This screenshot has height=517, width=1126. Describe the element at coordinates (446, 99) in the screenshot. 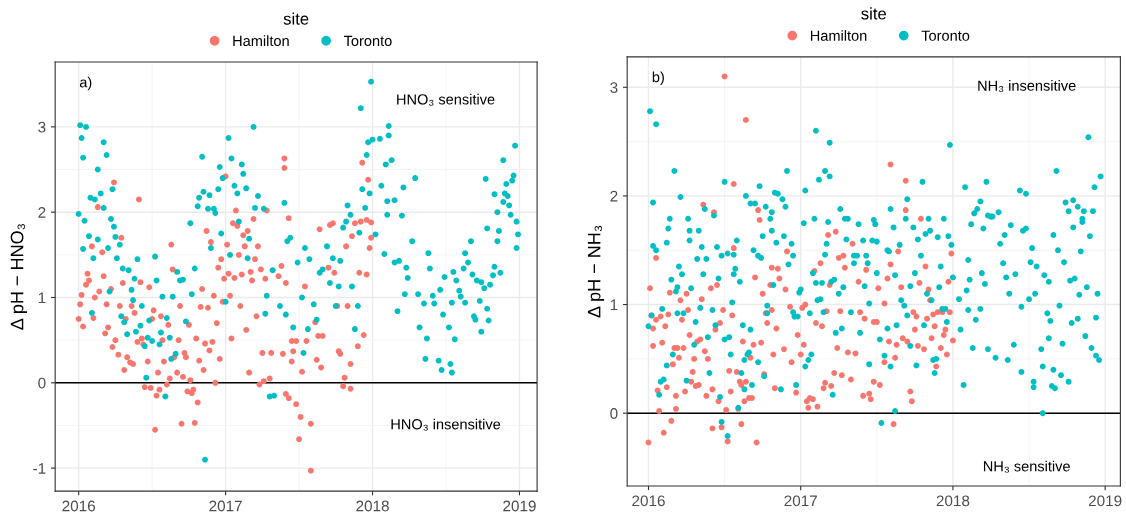

I see `annotation: HNO₃ sensitive` at that location.